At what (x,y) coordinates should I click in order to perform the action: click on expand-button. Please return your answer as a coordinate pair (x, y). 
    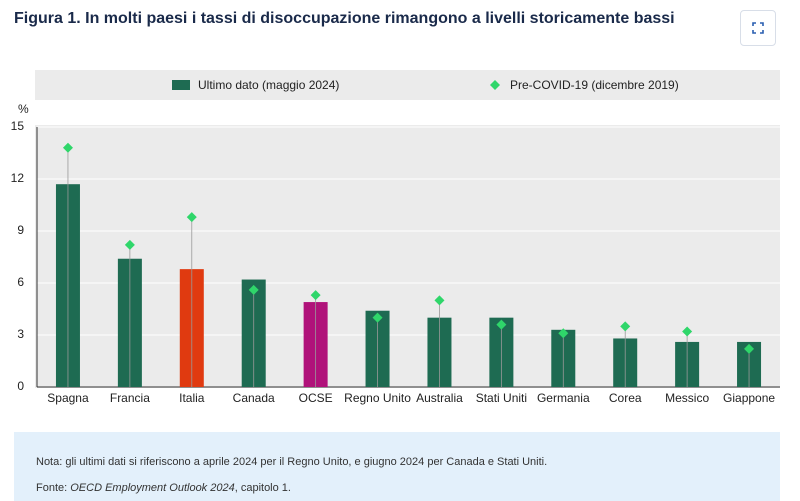
    Looking at the image, I should click on (758, 28).